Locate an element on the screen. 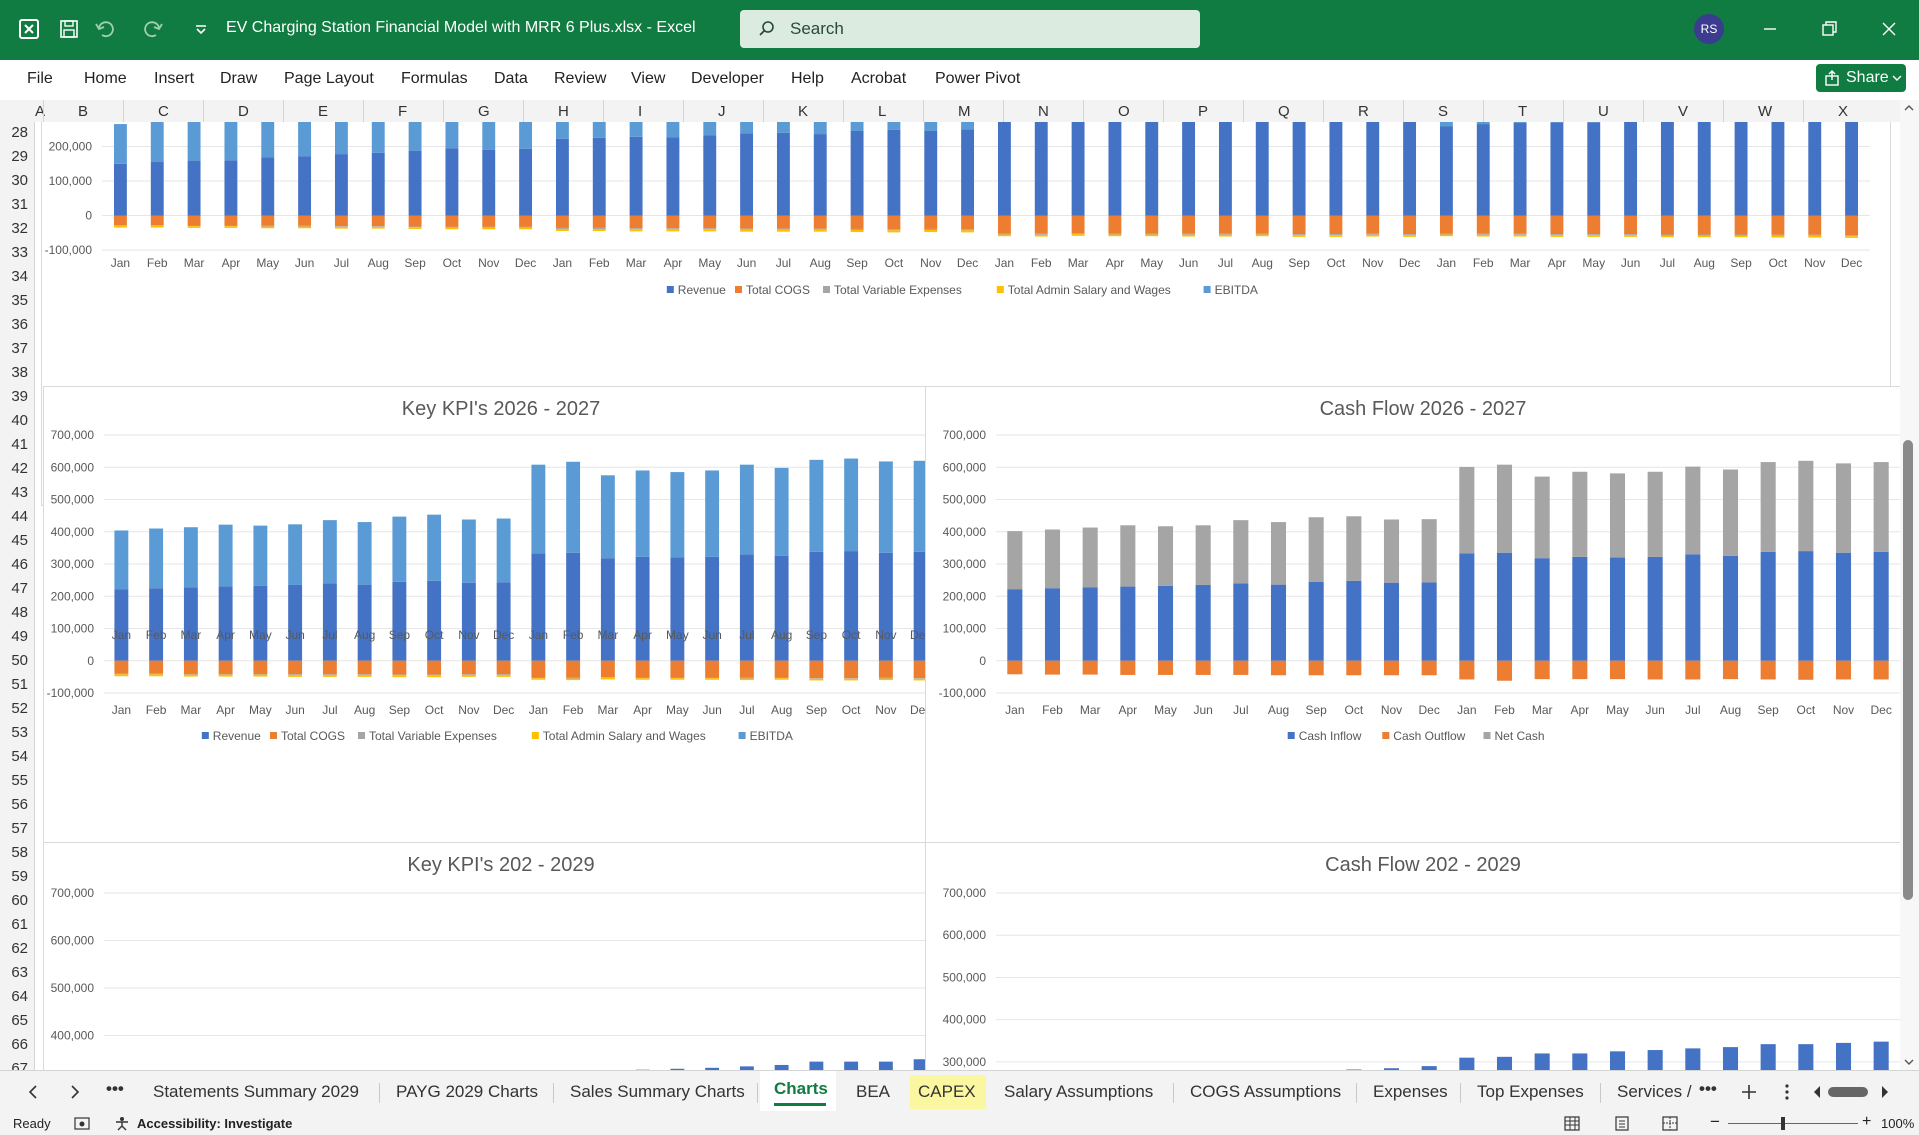 Image resolution: width=1919 pixels, height=1135 pixels. column-header-e: E is located at coordinates (323, 111).